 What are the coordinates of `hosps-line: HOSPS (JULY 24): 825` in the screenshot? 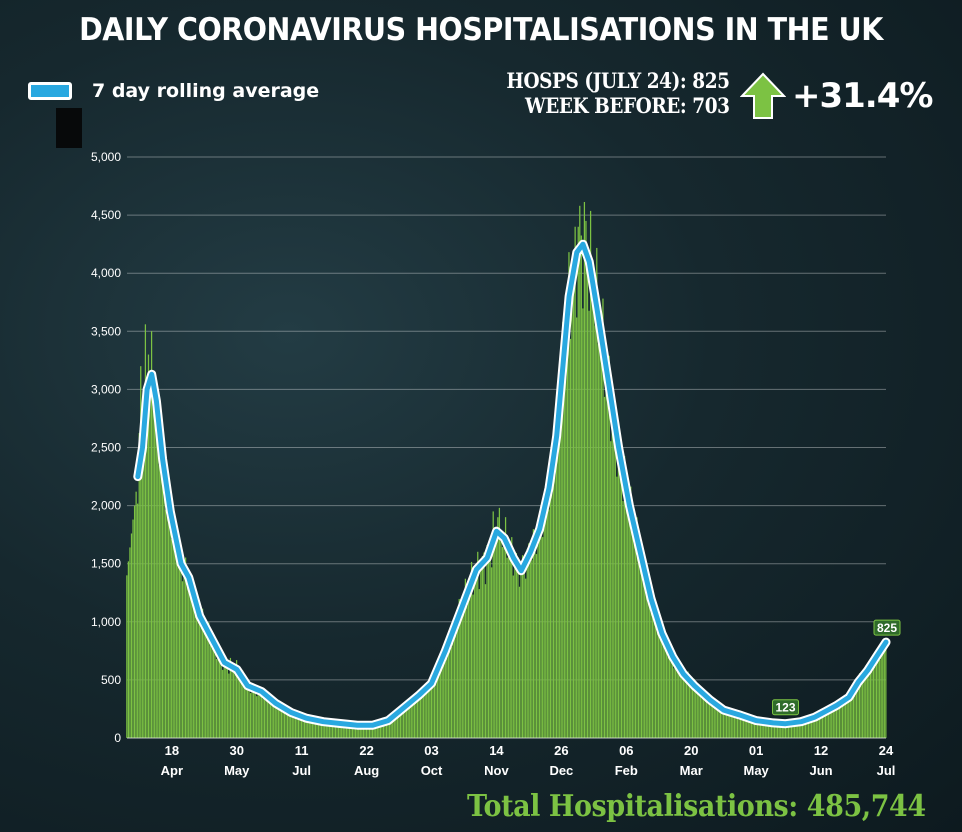 It's located at (619, 80).